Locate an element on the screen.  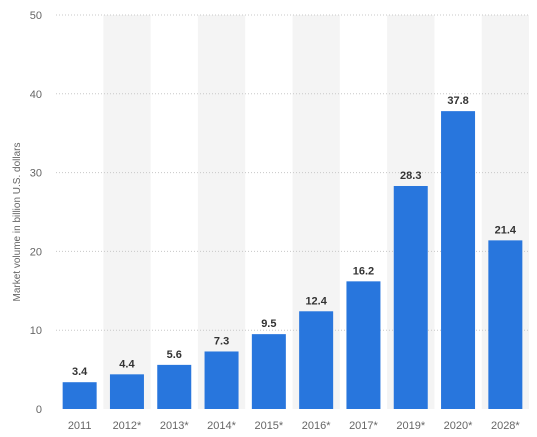
y-tick-label: 0 is located at coordinates (39, 410).